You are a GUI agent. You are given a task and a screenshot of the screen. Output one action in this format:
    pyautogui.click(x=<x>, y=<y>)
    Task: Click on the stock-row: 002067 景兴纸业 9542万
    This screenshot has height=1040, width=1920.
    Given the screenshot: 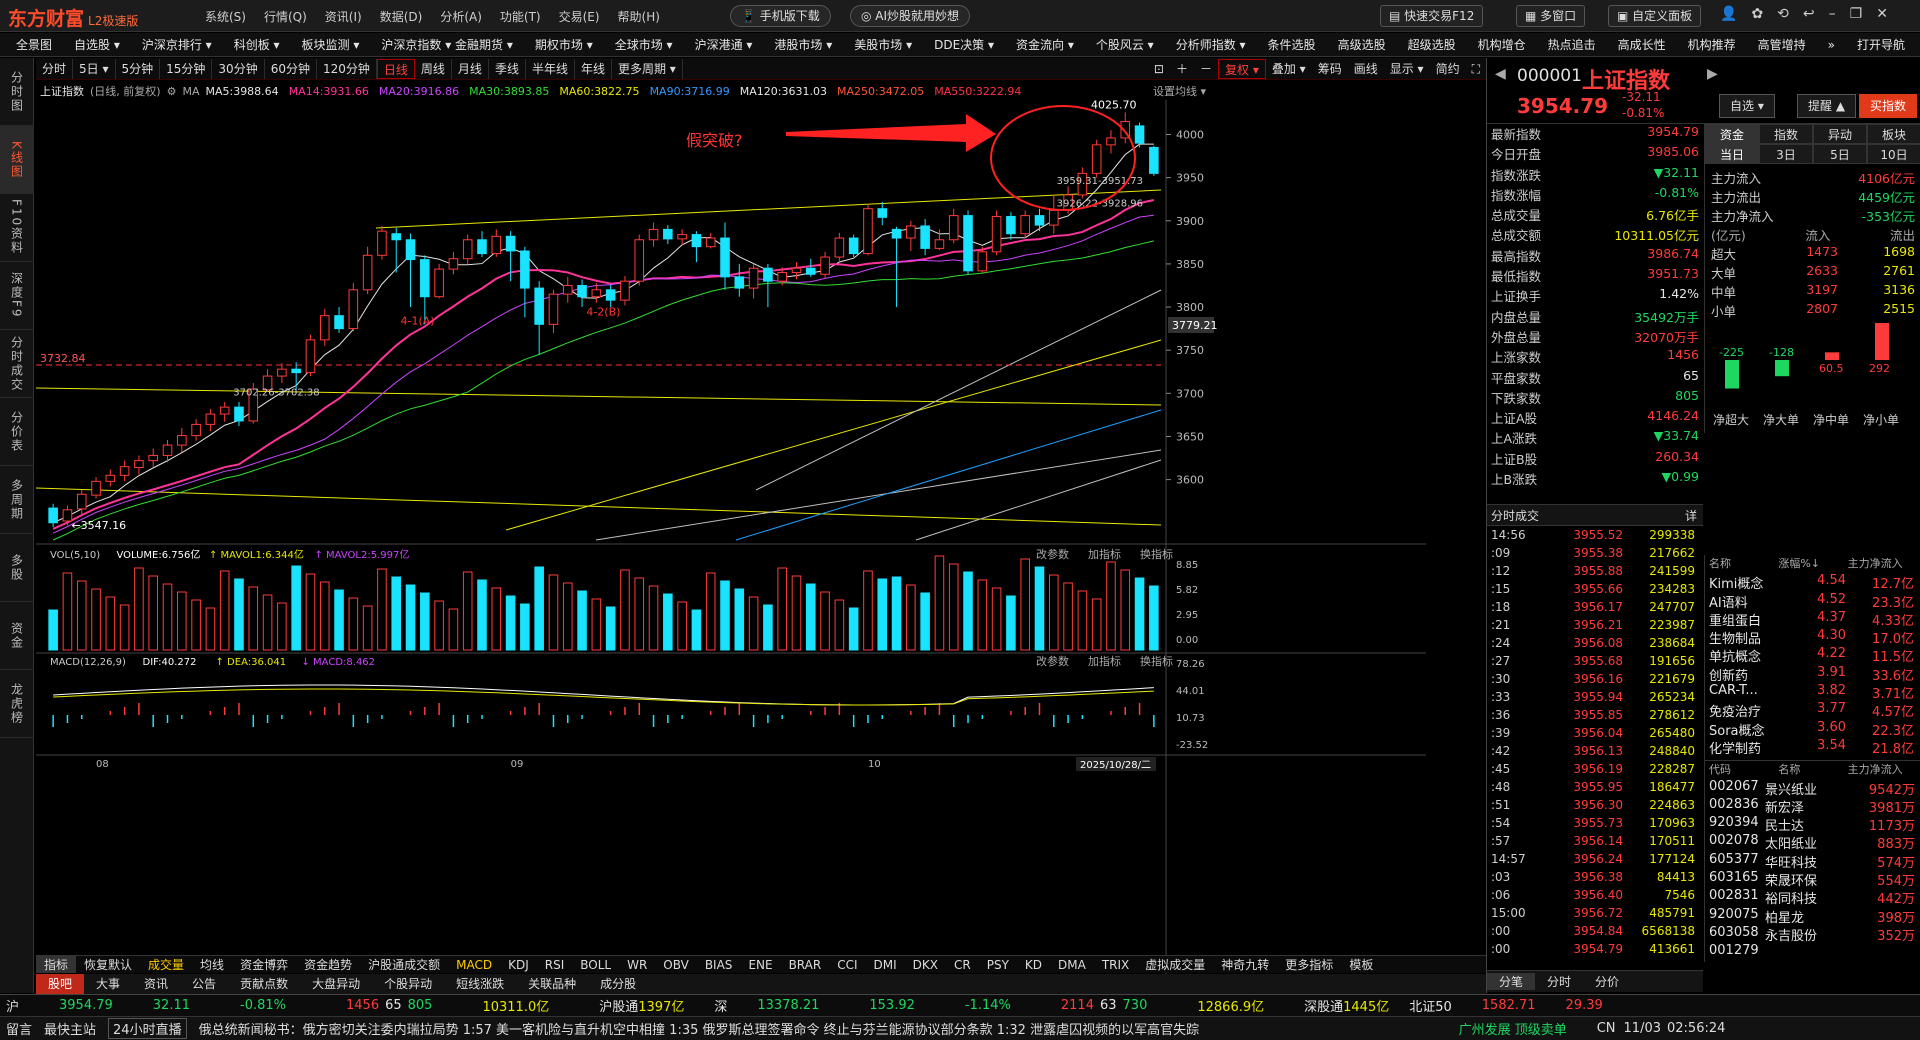 What is the action you would take?
    pyautogui.click(x=1812, y=788)
    